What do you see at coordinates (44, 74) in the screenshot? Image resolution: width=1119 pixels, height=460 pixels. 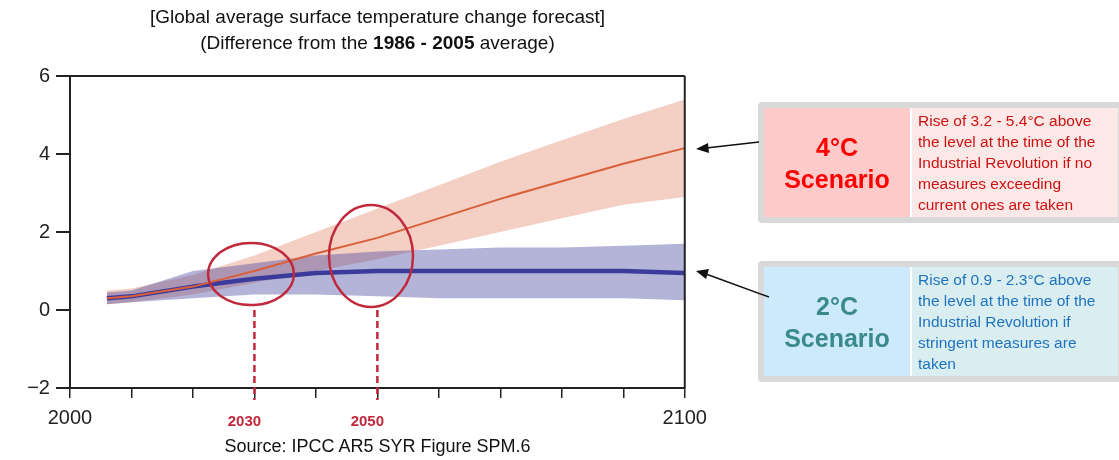 I see `y-tick-label: 6` at bounding box center [44, 74].